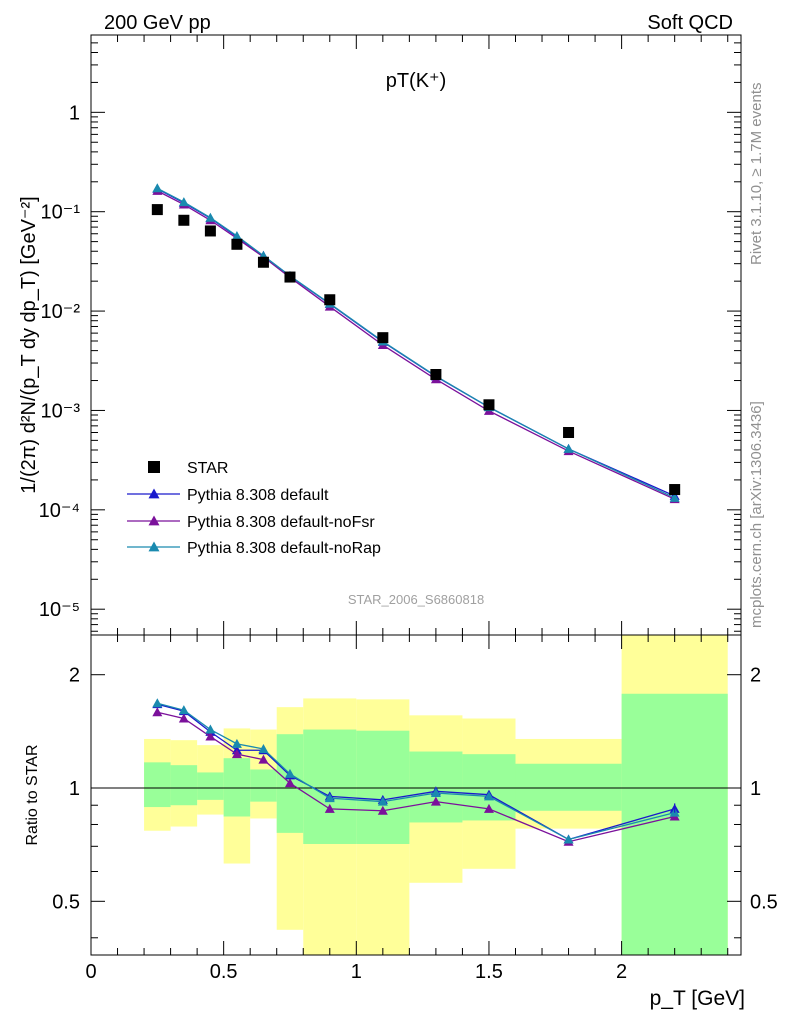 This screenshot has height=1024, width=786. What do you see at coordinates (90, 972) in the screenshot?
I see `x-tick-label: 0` at bounding box center [90, 972].